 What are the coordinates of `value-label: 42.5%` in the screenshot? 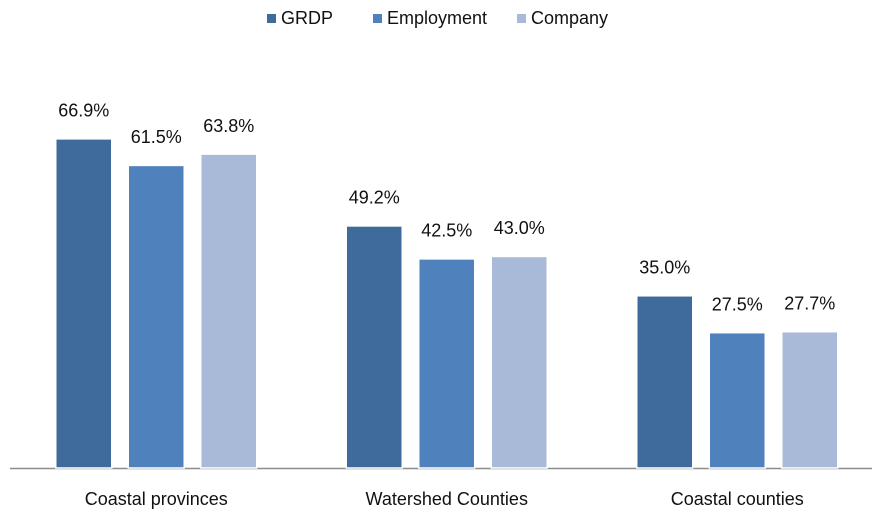 It's located at (446, 231).